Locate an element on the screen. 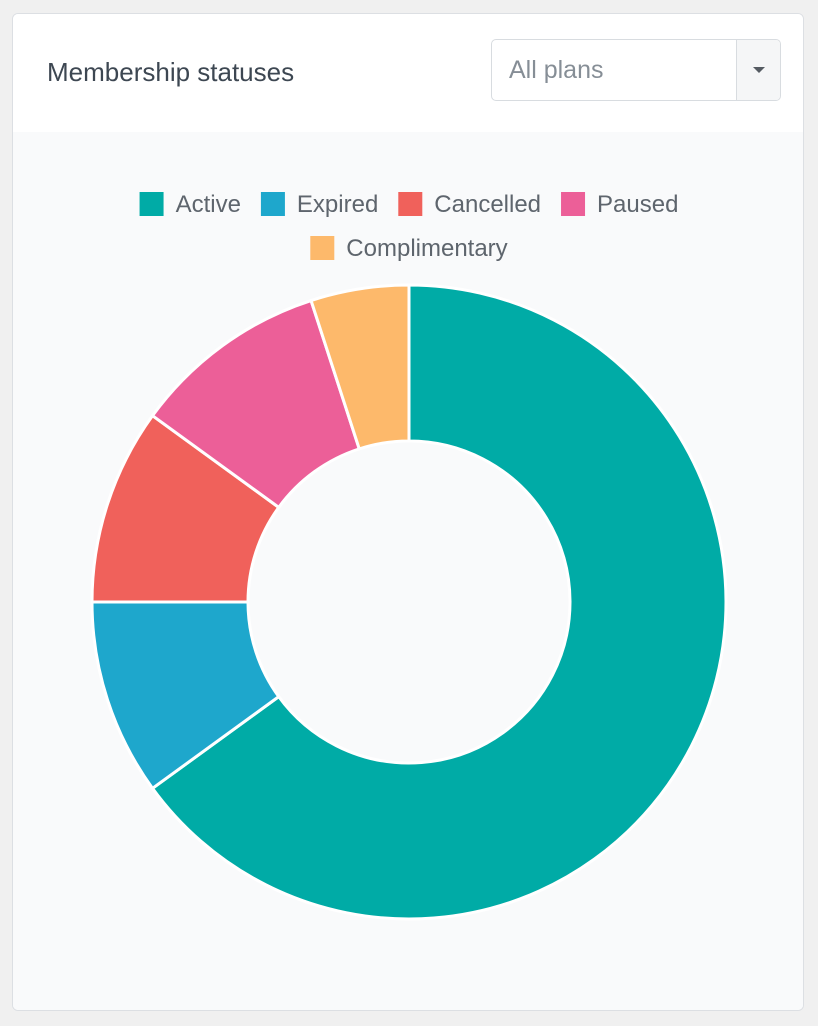 The width and height of the screenshot is (818, 1026). legend-label: Paused is located at coordinates (637, 204).